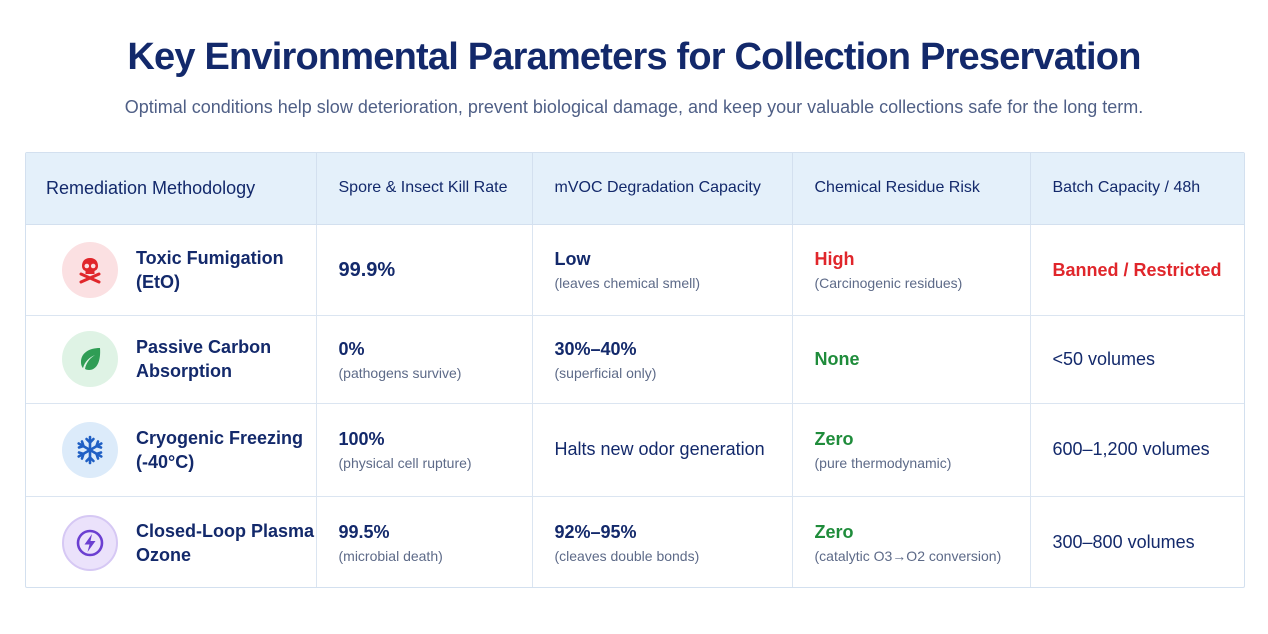 Image resolution: width=1268 pixels, height=634 pixels. Describe the element at coordinates (361, 439) in the screenshot. I see `kill-rate-value: 100%` at that location.